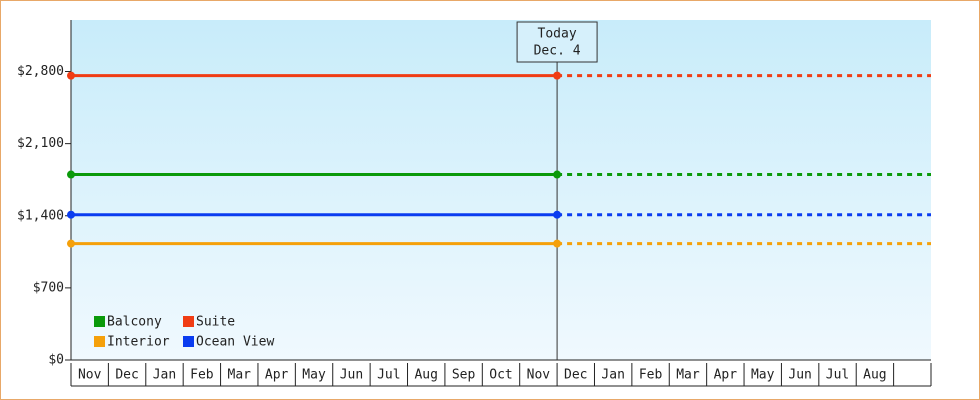  What do you see at coordinates (138, 342) in the screenshot?
I see `legend-label: Interior` at bounding box center [138, 342].